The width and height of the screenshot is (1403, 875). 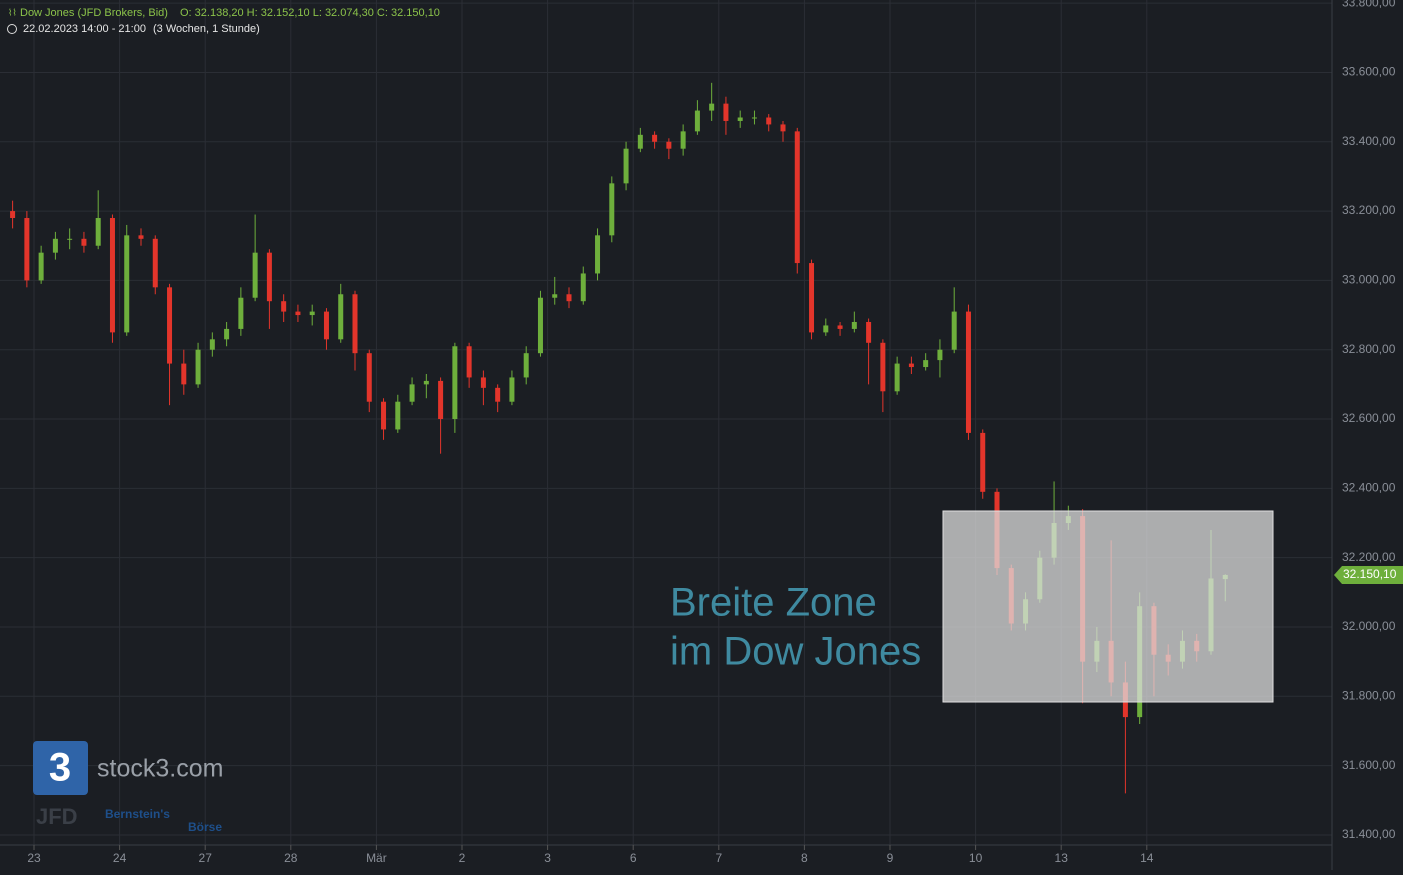 What do you see at coordinates (976, 858) in the screenshot?
I see `x-tick-label: 10` at bounding box center [976, 858].